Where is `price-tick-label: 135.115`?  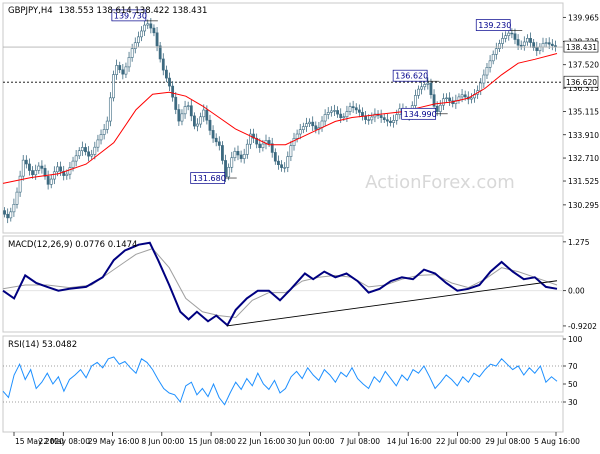 price-tick-label: 135.115 is located at coordinates (583, 111).